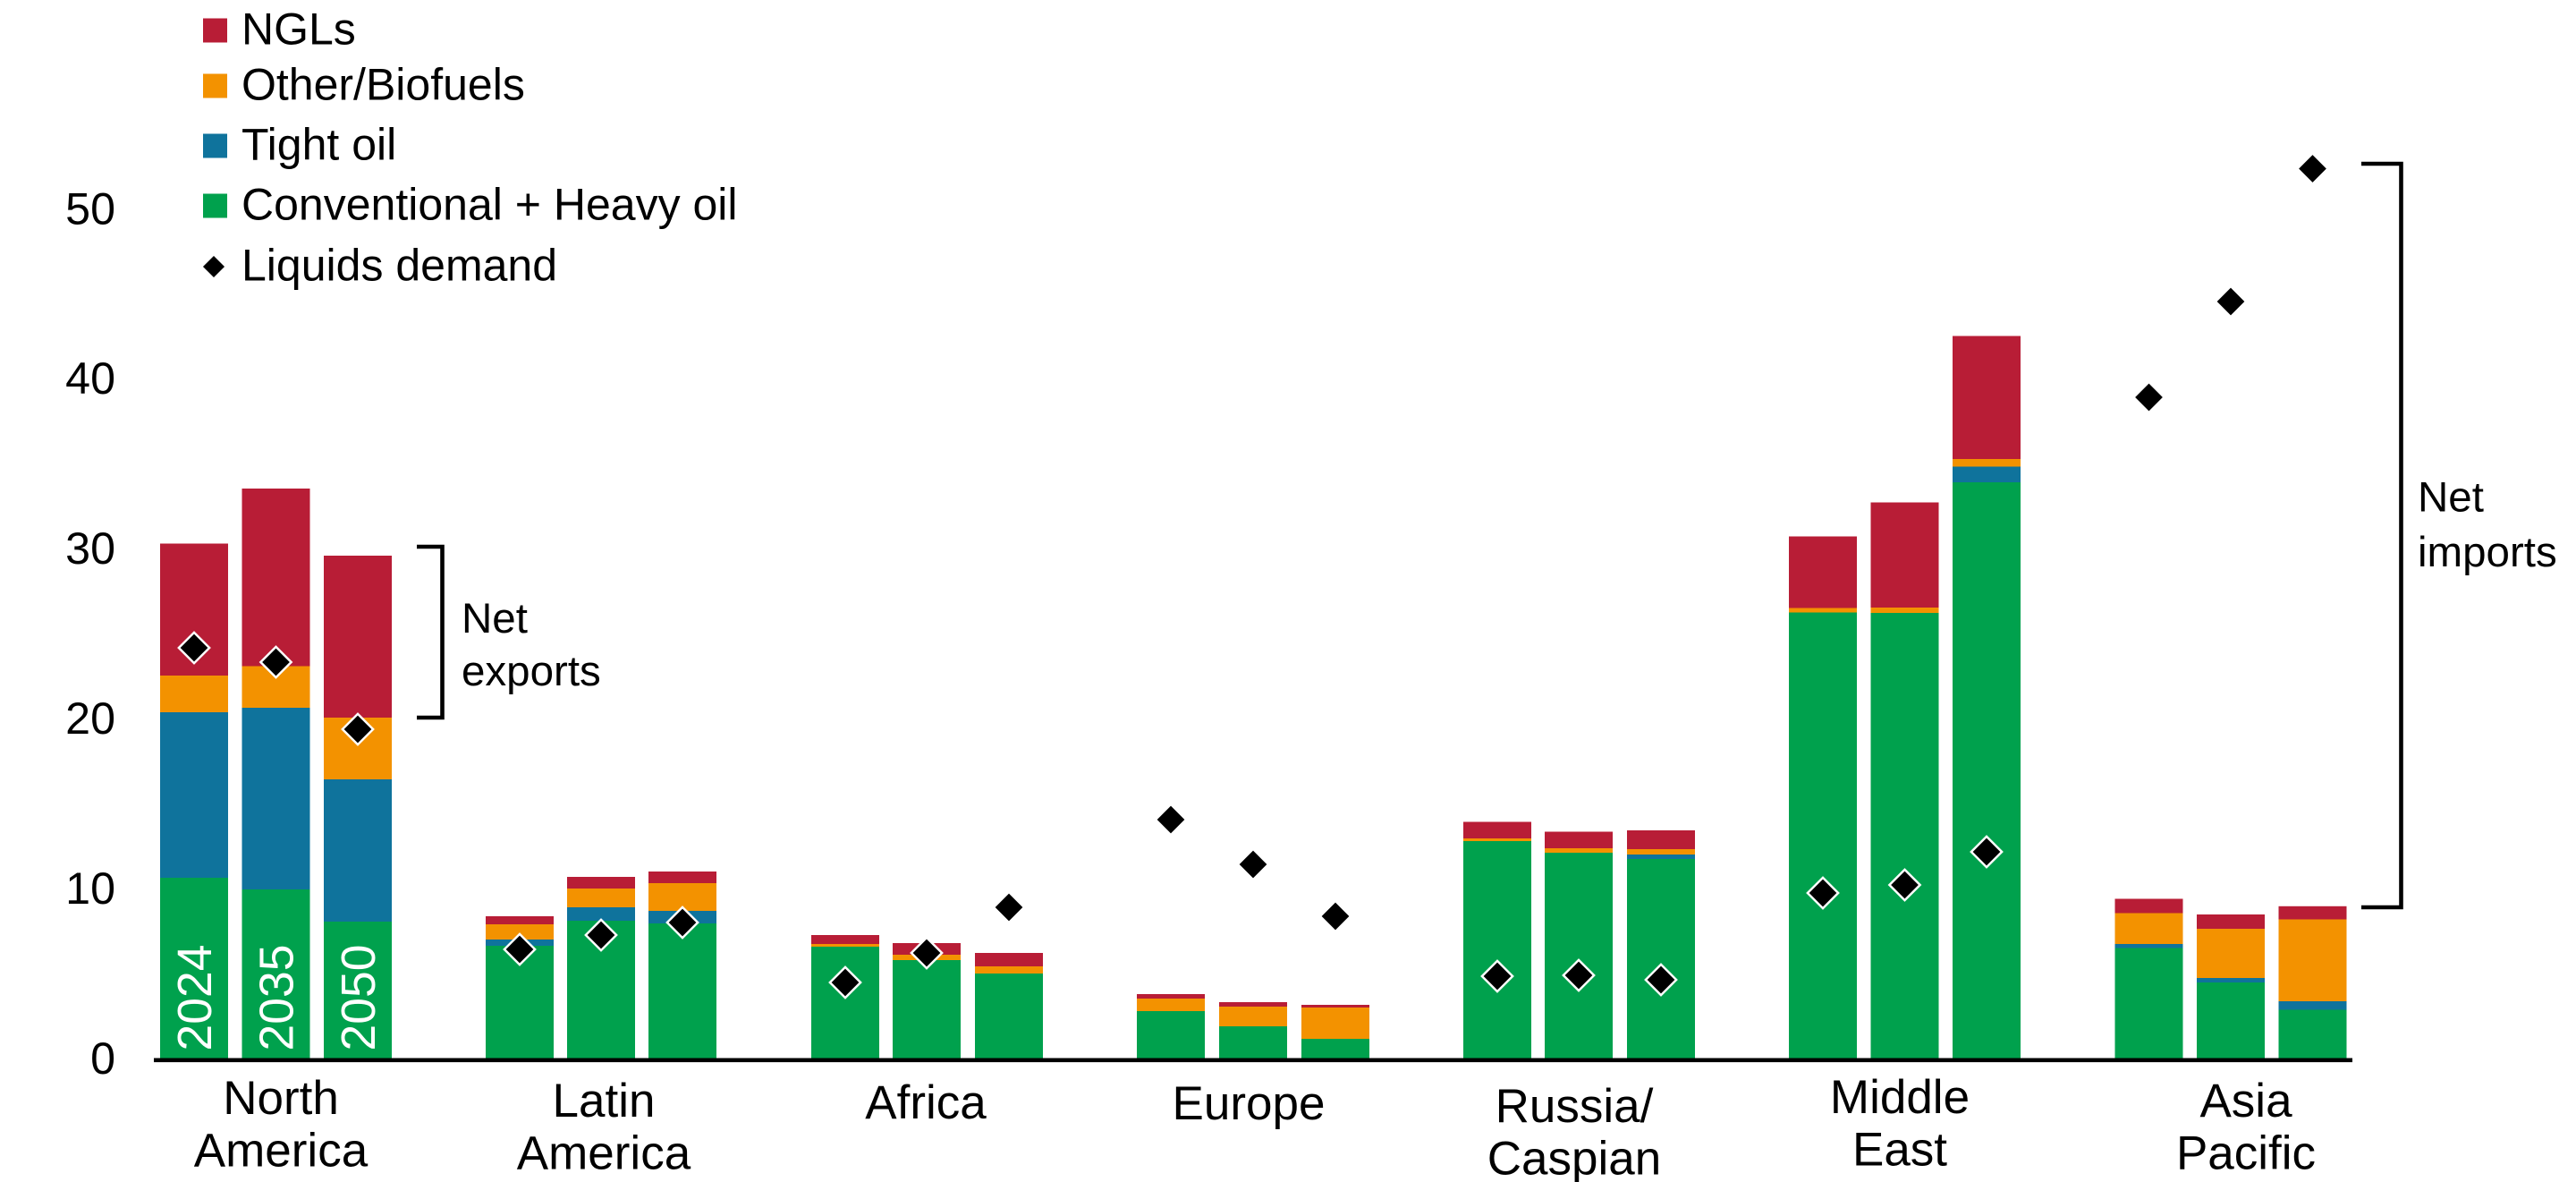  Describe the element at coordinates (90, 888) in the screenshot. I see `svg-text: 10` at that location.